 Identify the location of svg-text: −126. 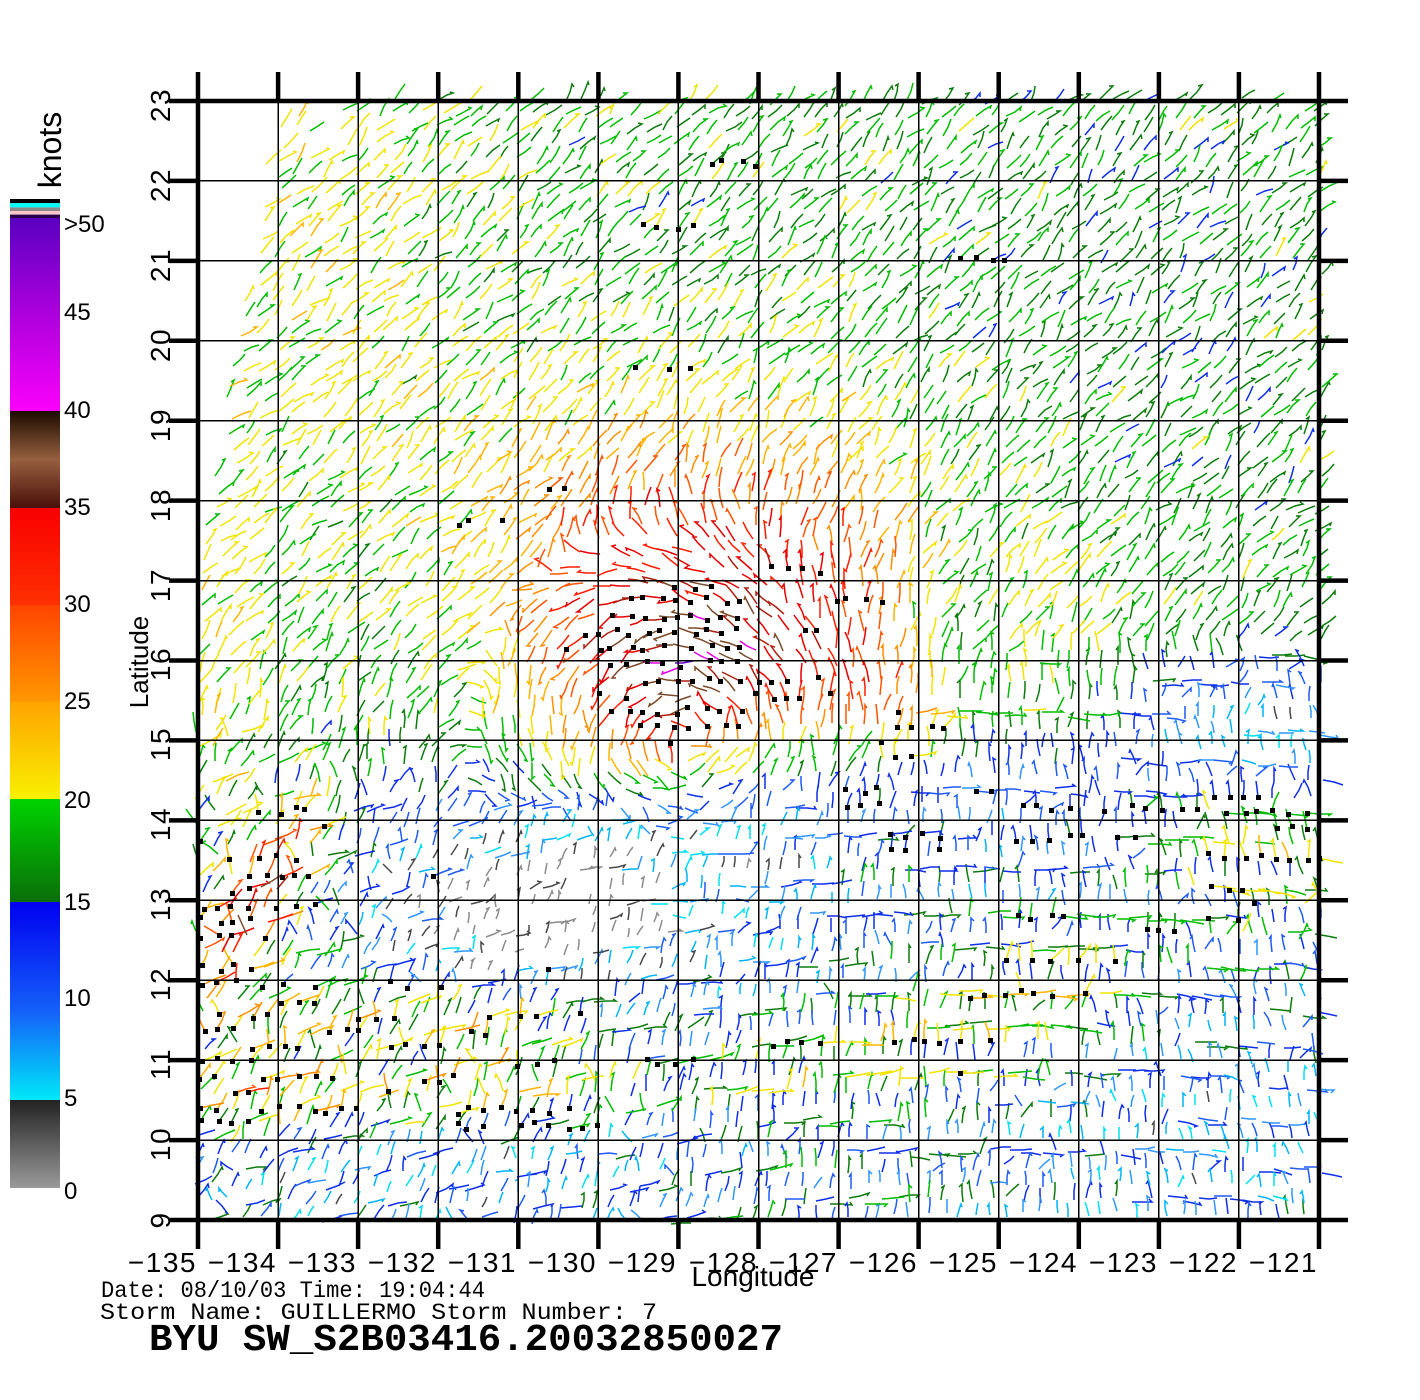
(883, 1262).